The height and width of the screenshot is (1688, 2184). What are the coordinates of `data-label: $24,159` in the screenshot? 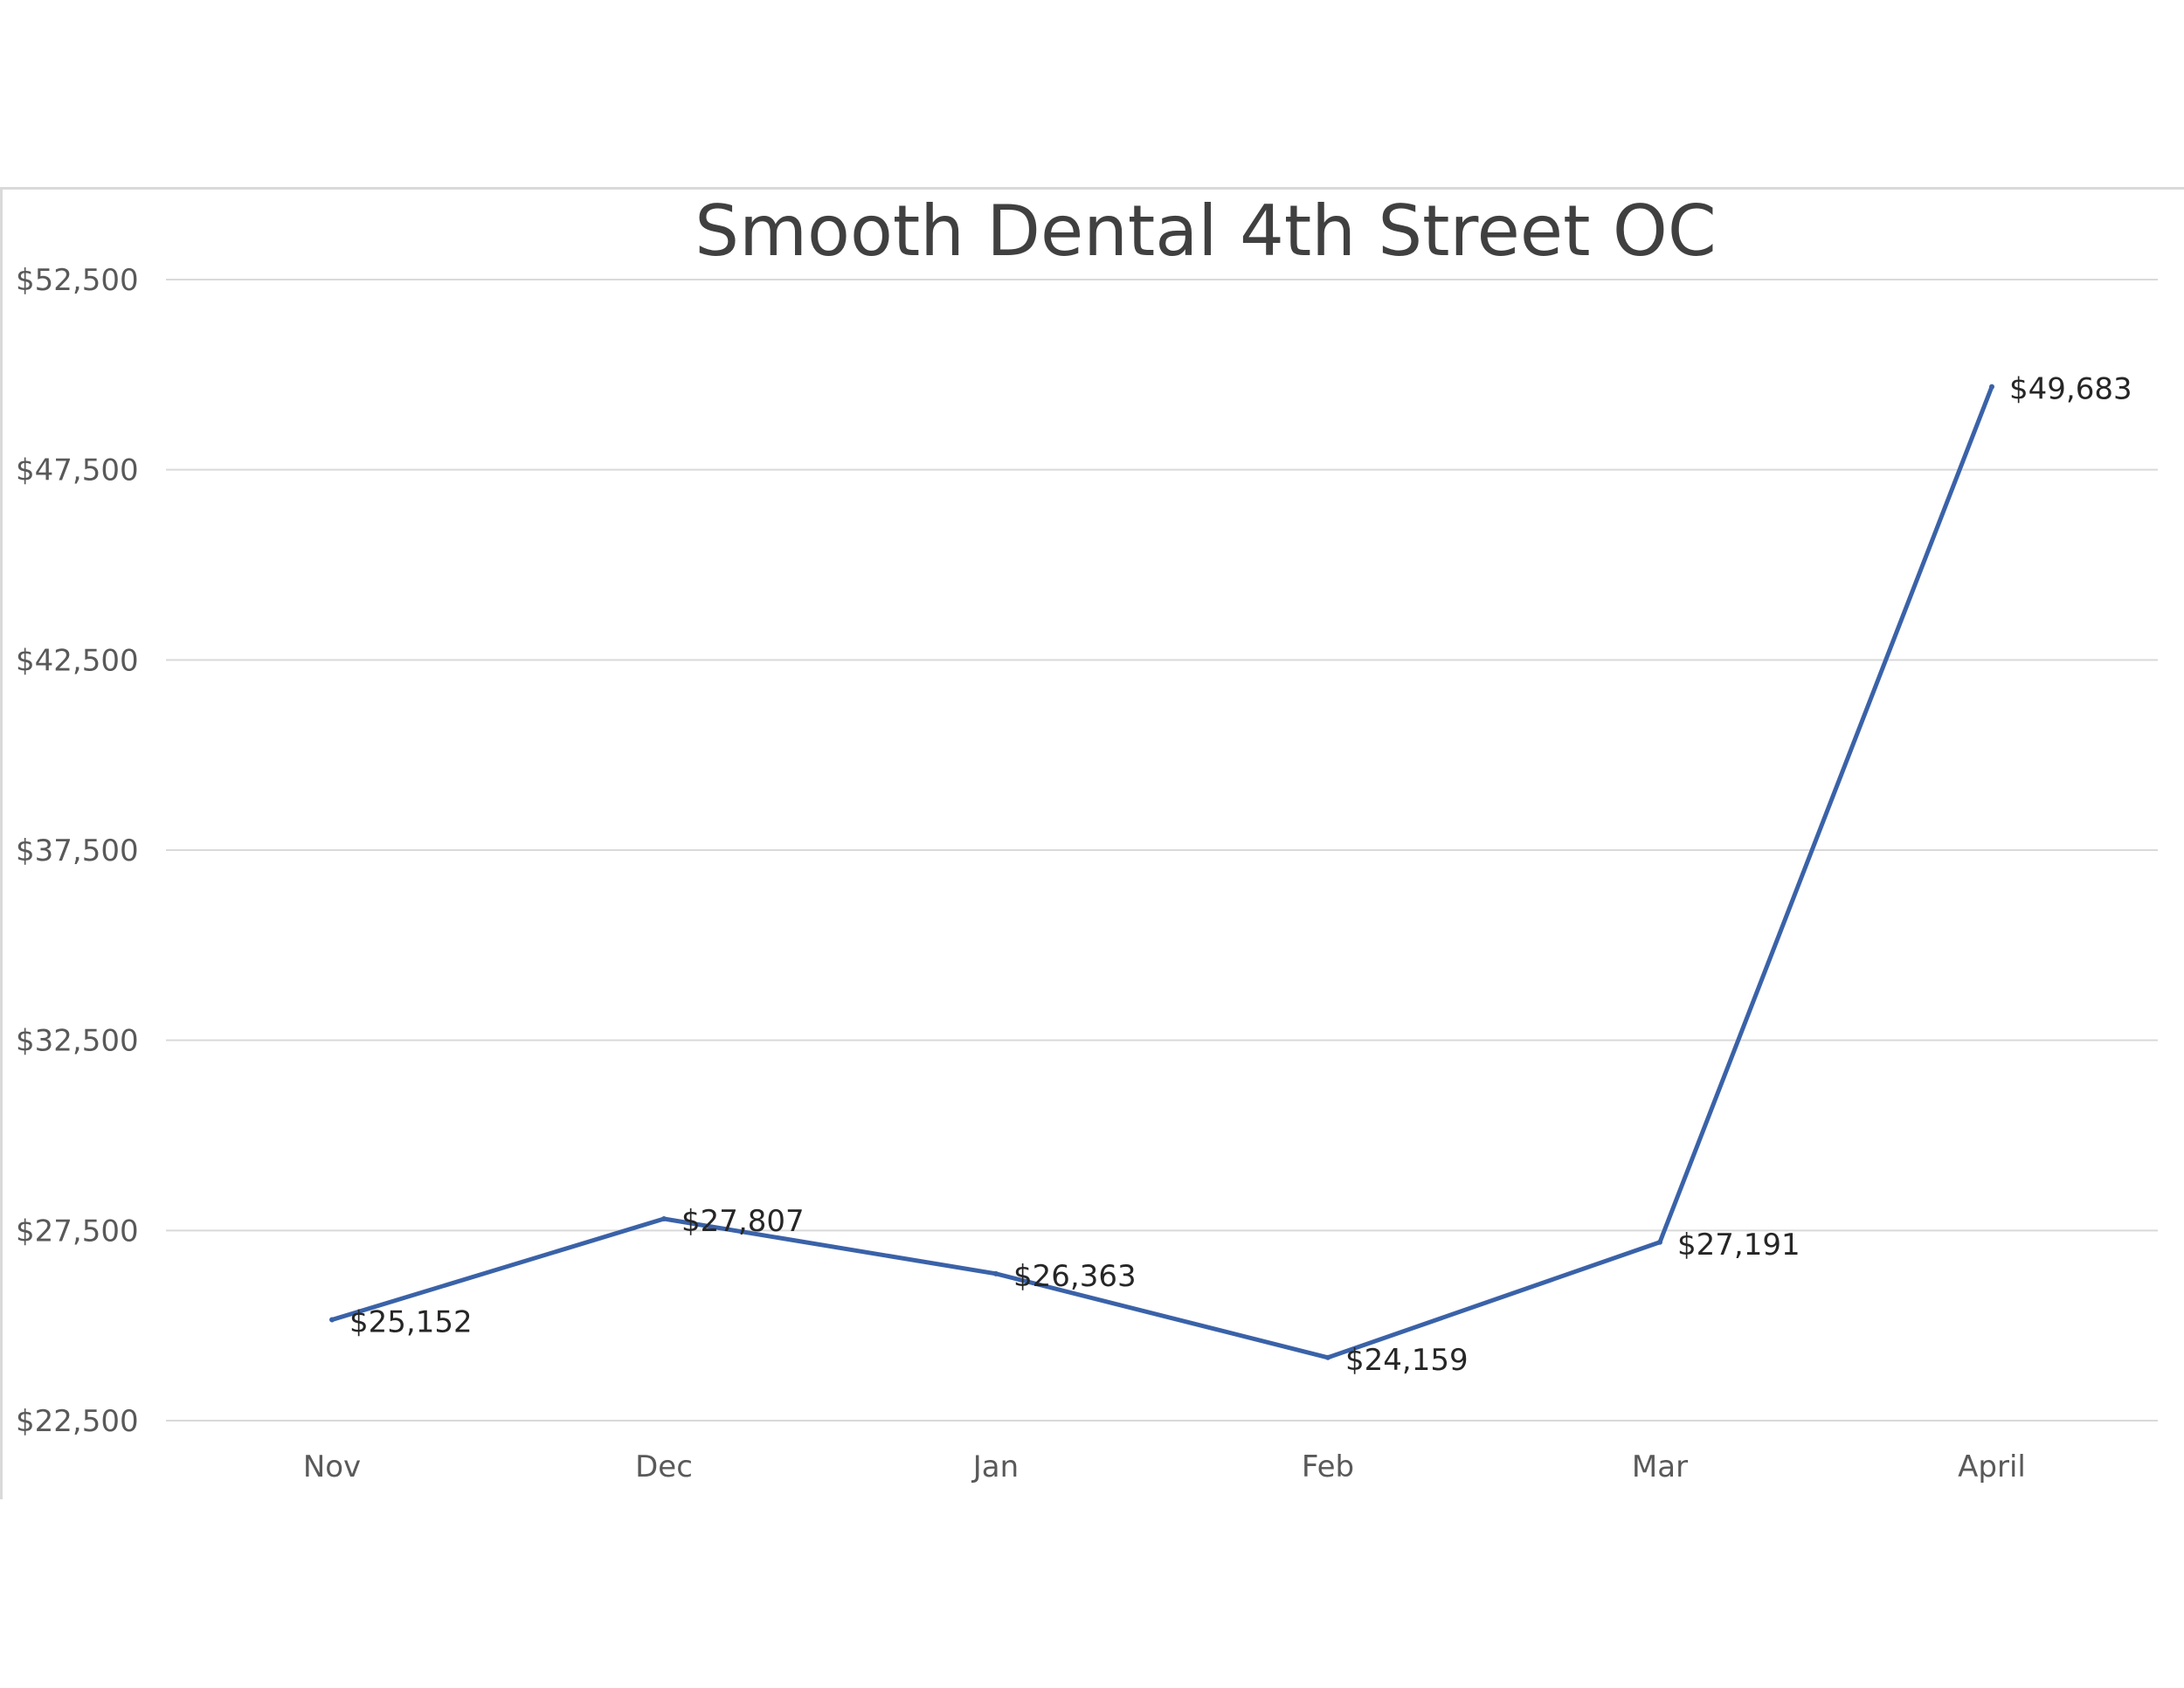 It's located at (1407, 1360).